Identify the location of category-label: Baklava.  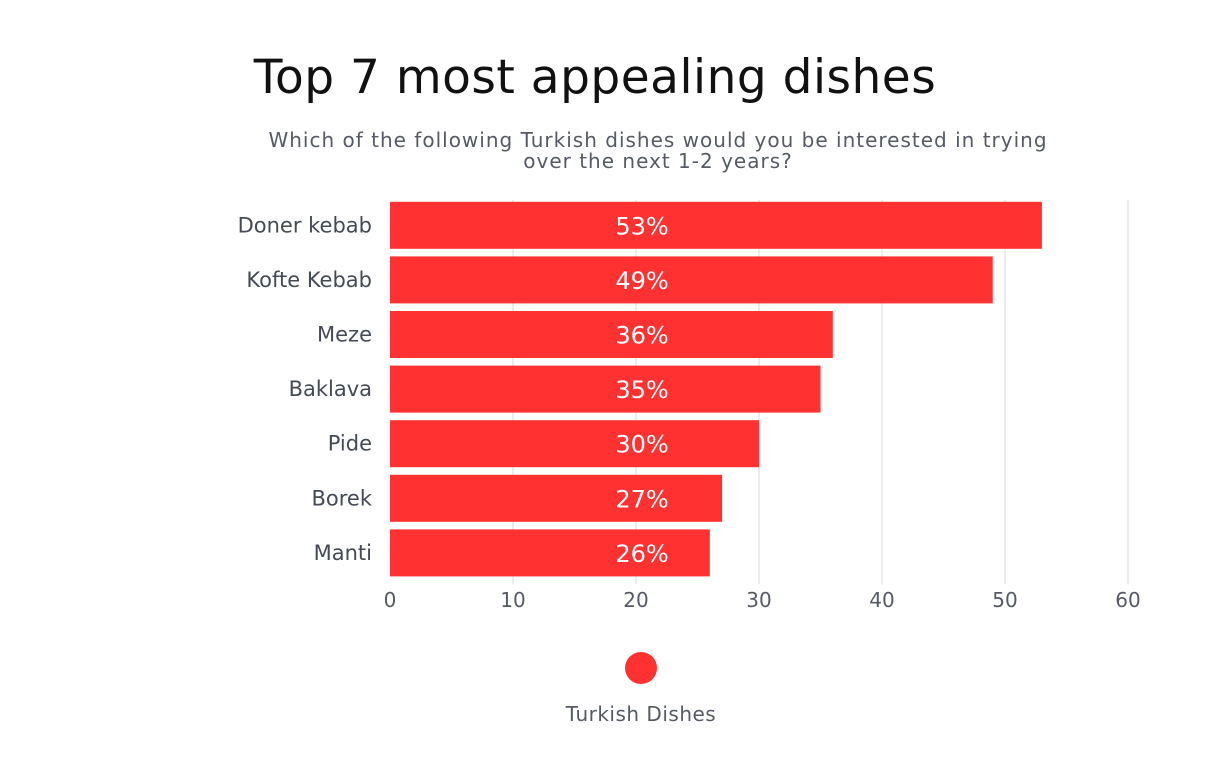
(330, 389).